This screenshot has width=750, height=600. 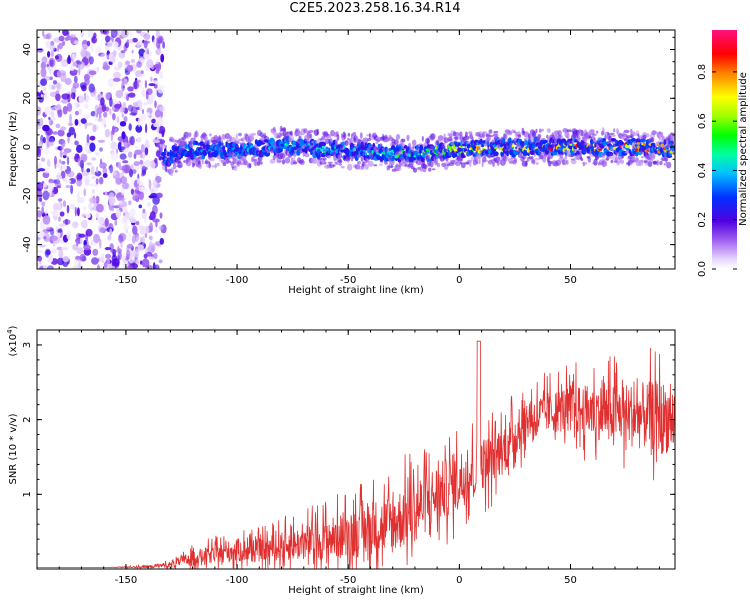 What do you see at coordinates (459, 580) in the screenshot?
I see `x-tick-label: 0` at bounding box center [459, 580].